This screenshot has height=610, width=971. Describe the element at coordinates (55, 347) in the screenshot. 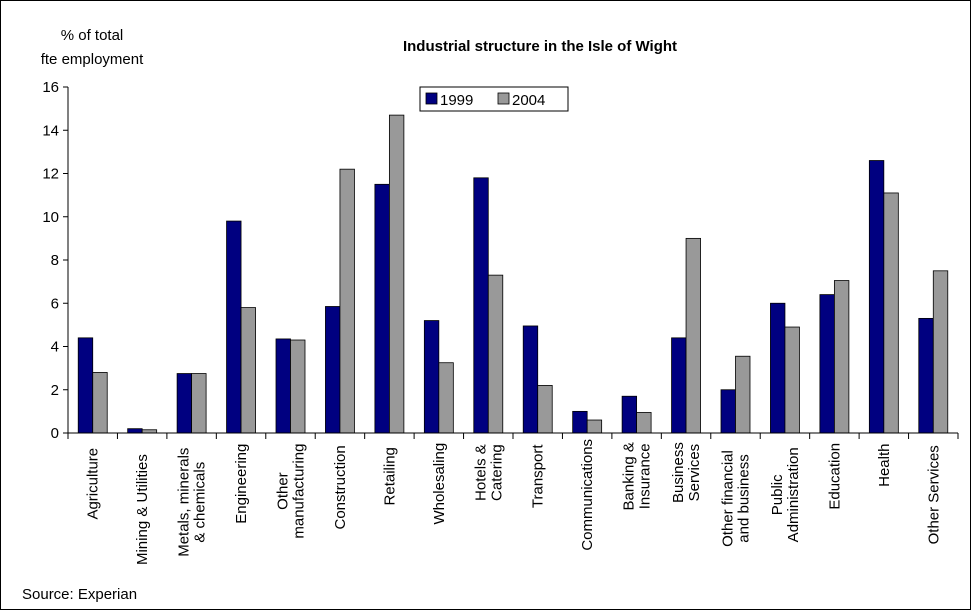

I see `y-tick-label: 4` at that location.